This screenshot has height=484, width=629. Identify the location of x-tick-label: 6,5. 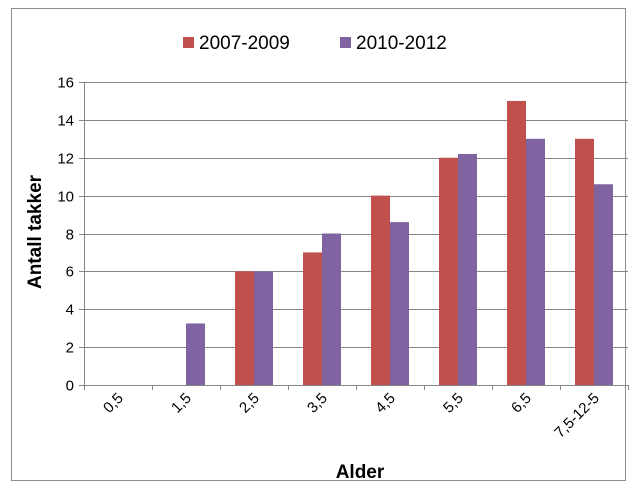
(521, 403).